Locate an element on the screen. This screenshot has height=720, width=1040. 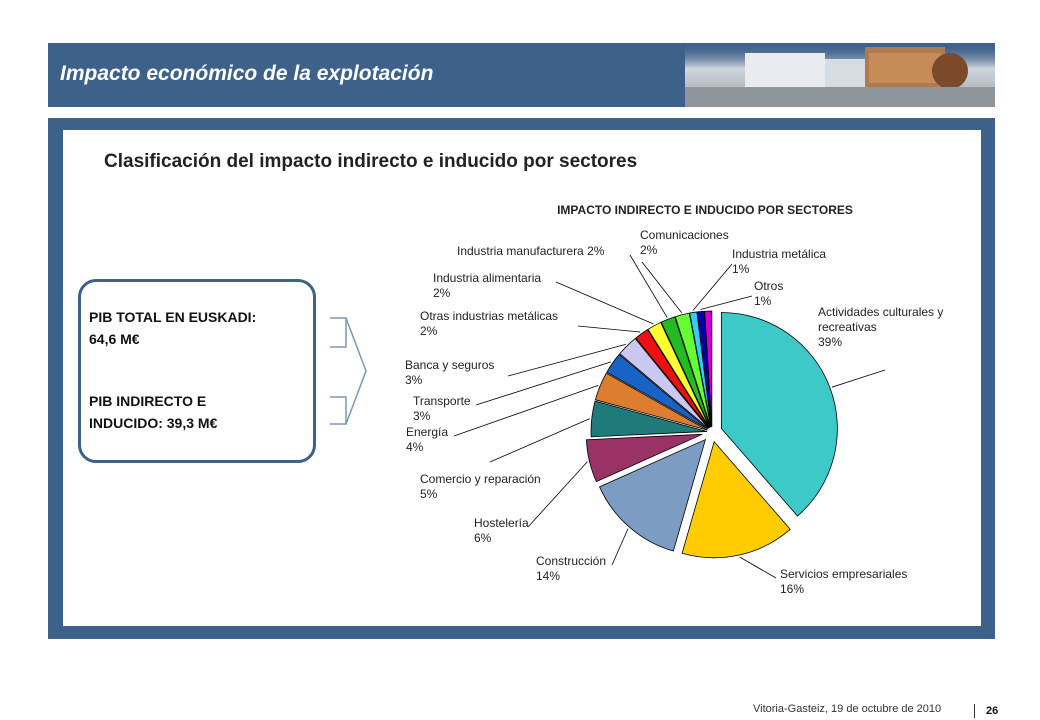
slice-label: Industria metálica 1% is located at coordinates (779, 261).